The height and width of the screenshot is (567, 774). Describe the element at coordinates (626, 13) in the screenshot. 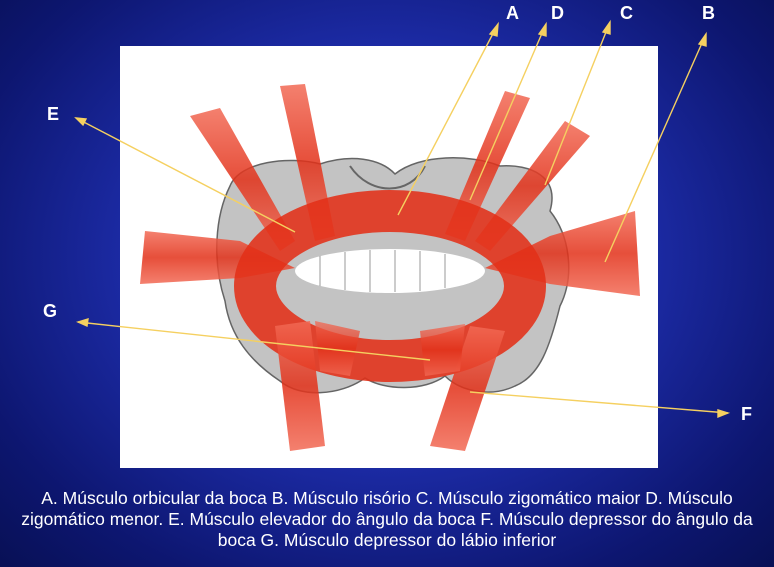

I see `label-c: C` at that location.